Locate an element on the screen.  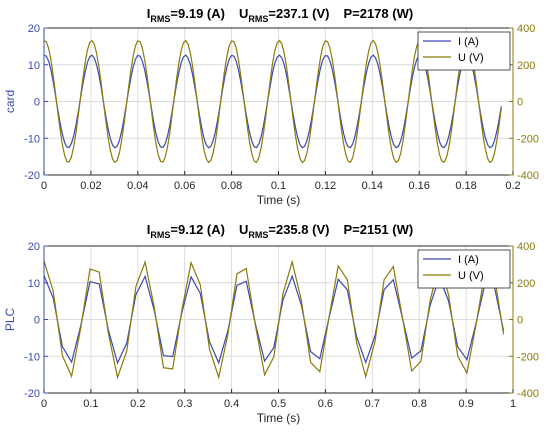
chart-title: IRMS=9.12 (A) URMS=235.8 (V) P=2151 (W) is located at coordinates (280, 231).